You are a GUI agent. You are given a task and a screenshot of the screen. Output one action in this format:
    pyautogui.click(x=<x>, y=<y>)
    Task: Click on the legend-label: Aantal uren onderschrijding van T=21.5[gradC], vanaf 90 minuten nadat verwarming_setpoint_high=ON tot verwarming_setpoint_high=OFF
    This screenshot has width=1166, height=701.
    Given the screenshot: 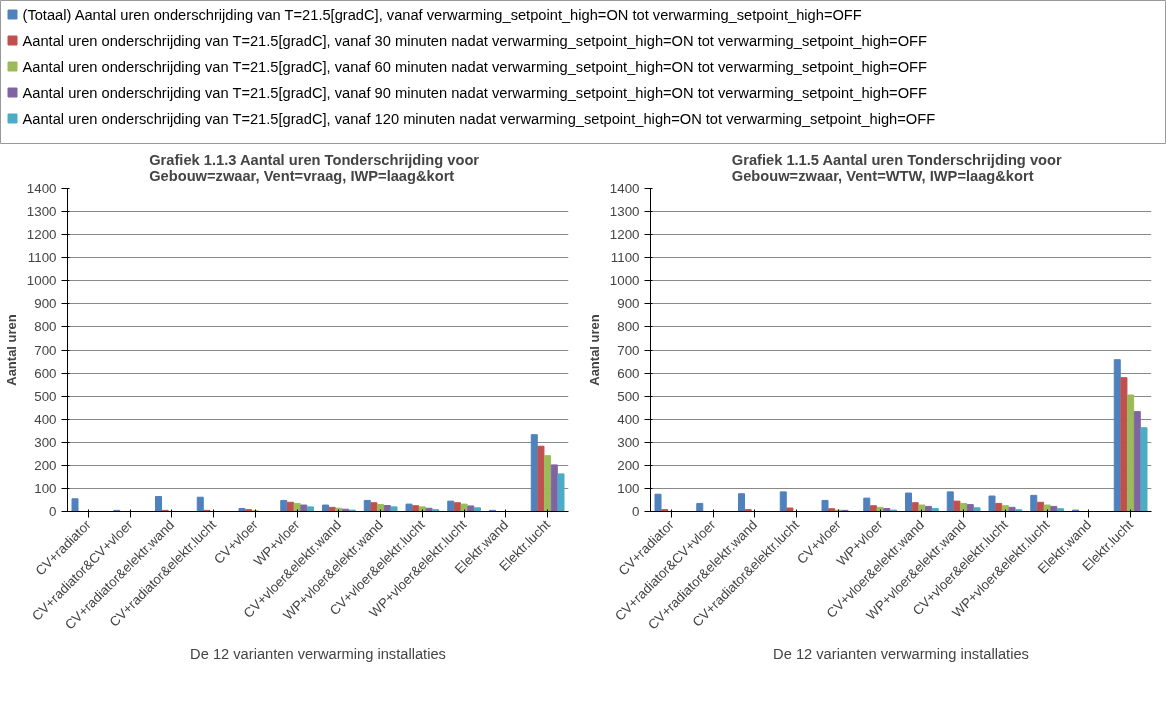 What is the action you would take?
    pyautogui.click(x=475, y=92)
    